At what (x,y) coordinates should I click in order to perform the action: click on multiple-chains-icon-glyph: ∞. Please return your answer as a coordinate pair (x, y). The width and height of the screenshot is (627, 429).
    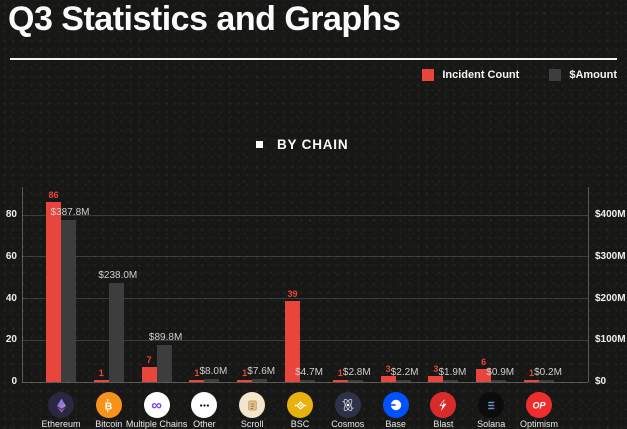
    Looking at the image, I should click on (156, 405).